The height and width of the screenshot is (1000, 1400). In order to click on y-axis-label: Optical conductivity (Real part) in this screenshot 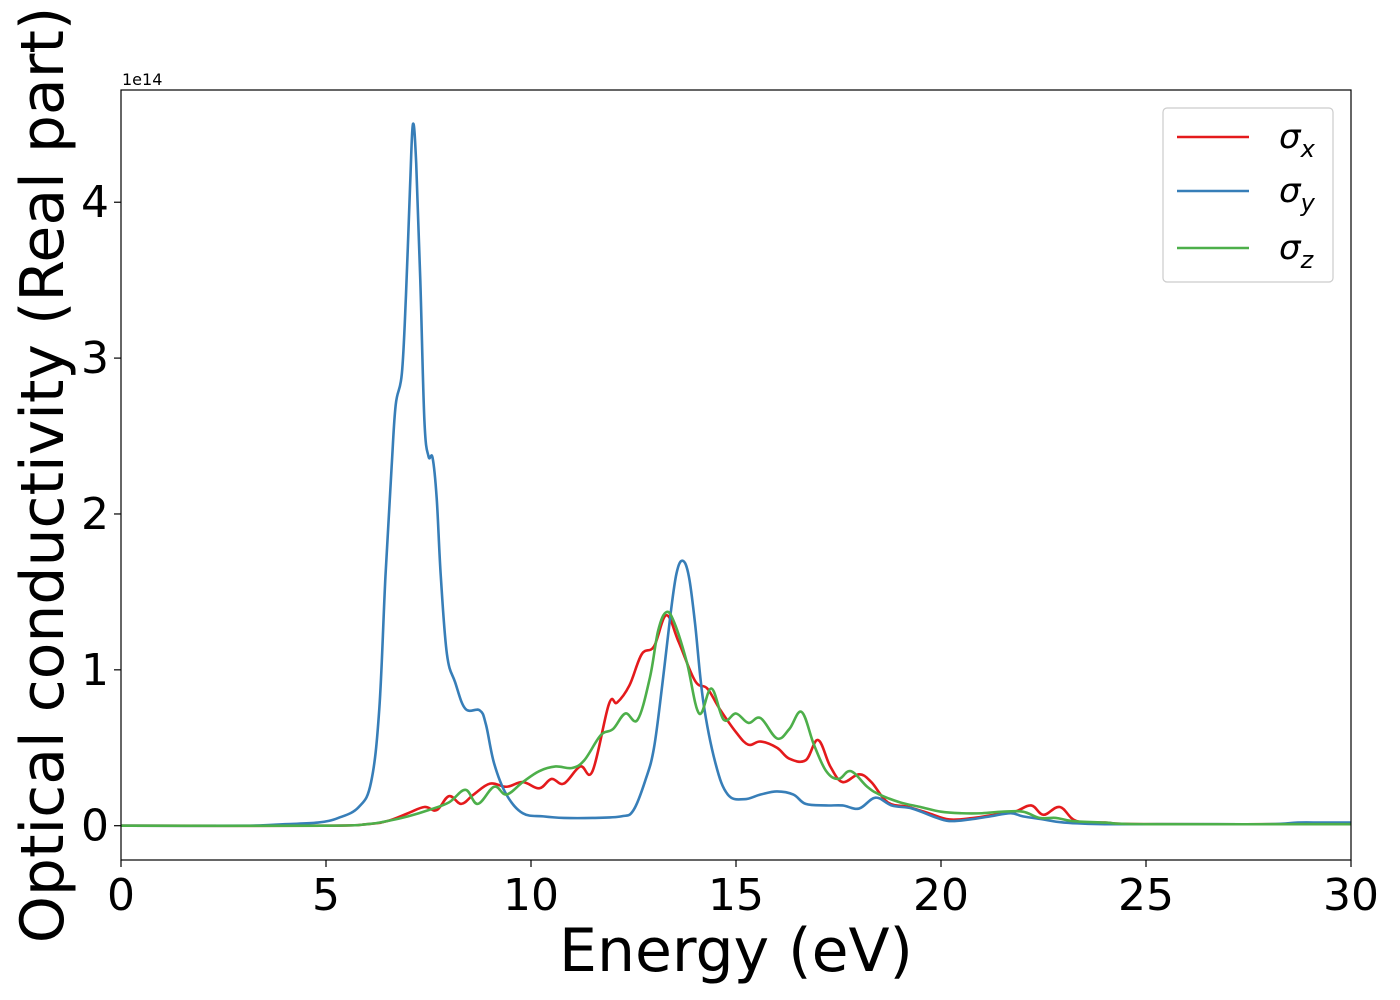, I will do `click(43, 475)`.